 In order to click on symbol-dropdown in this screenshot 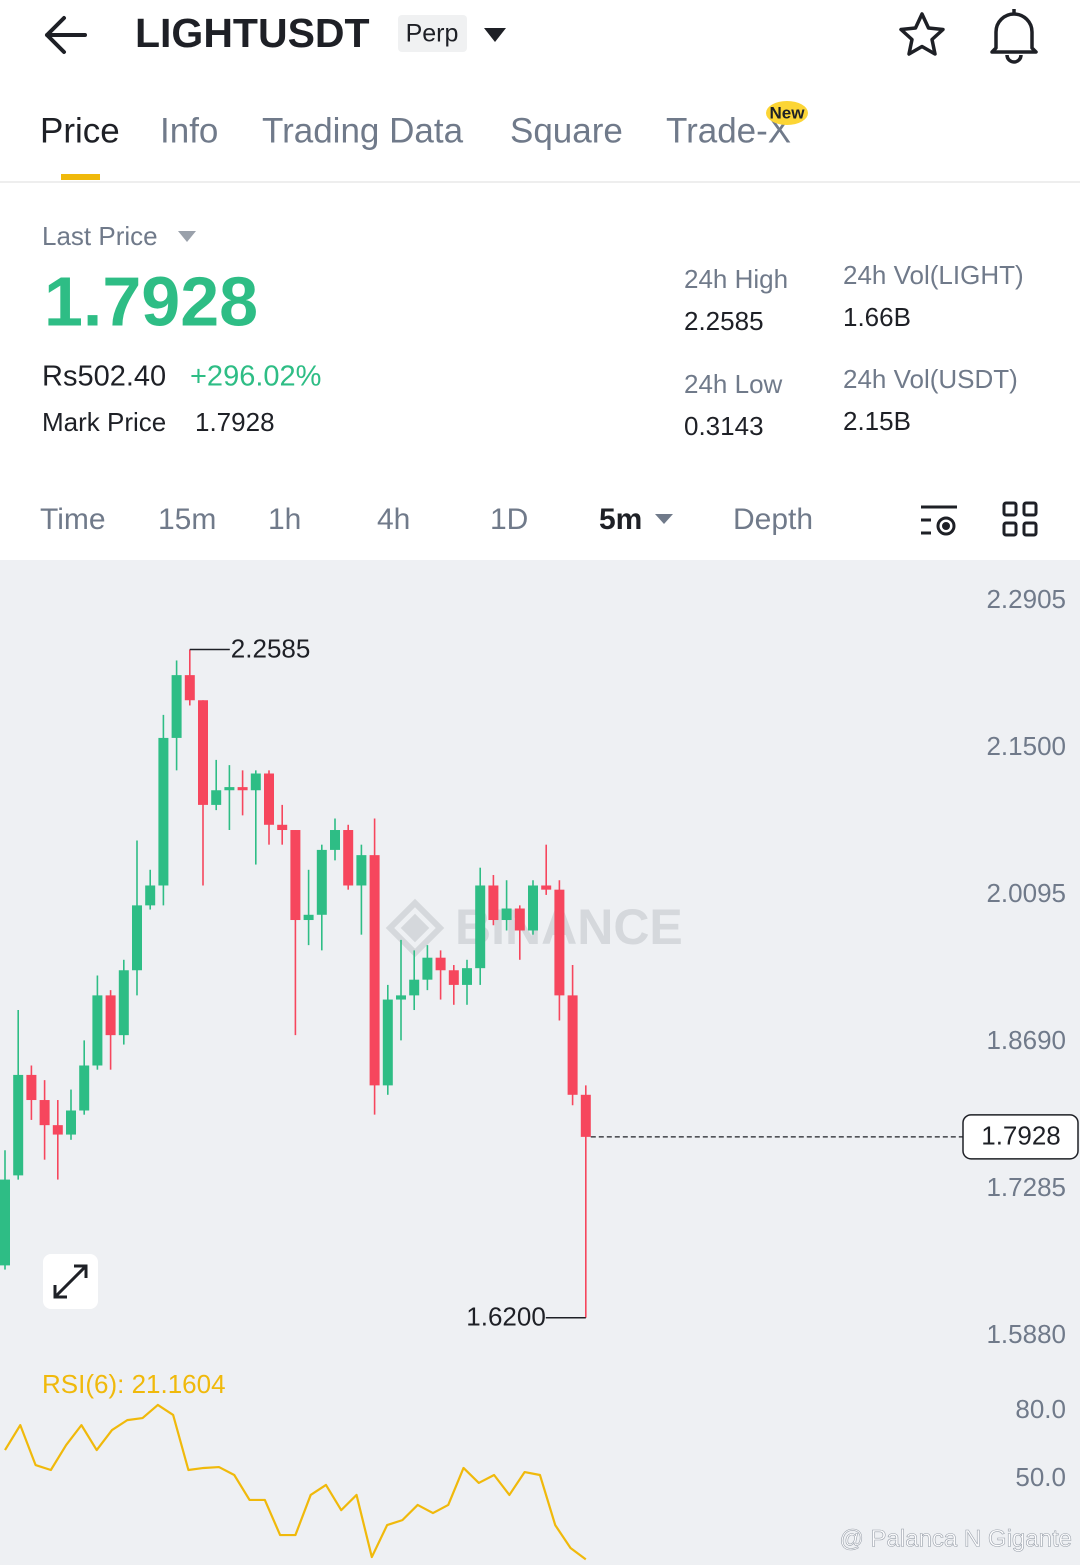, I will do `click(495, 35)`.